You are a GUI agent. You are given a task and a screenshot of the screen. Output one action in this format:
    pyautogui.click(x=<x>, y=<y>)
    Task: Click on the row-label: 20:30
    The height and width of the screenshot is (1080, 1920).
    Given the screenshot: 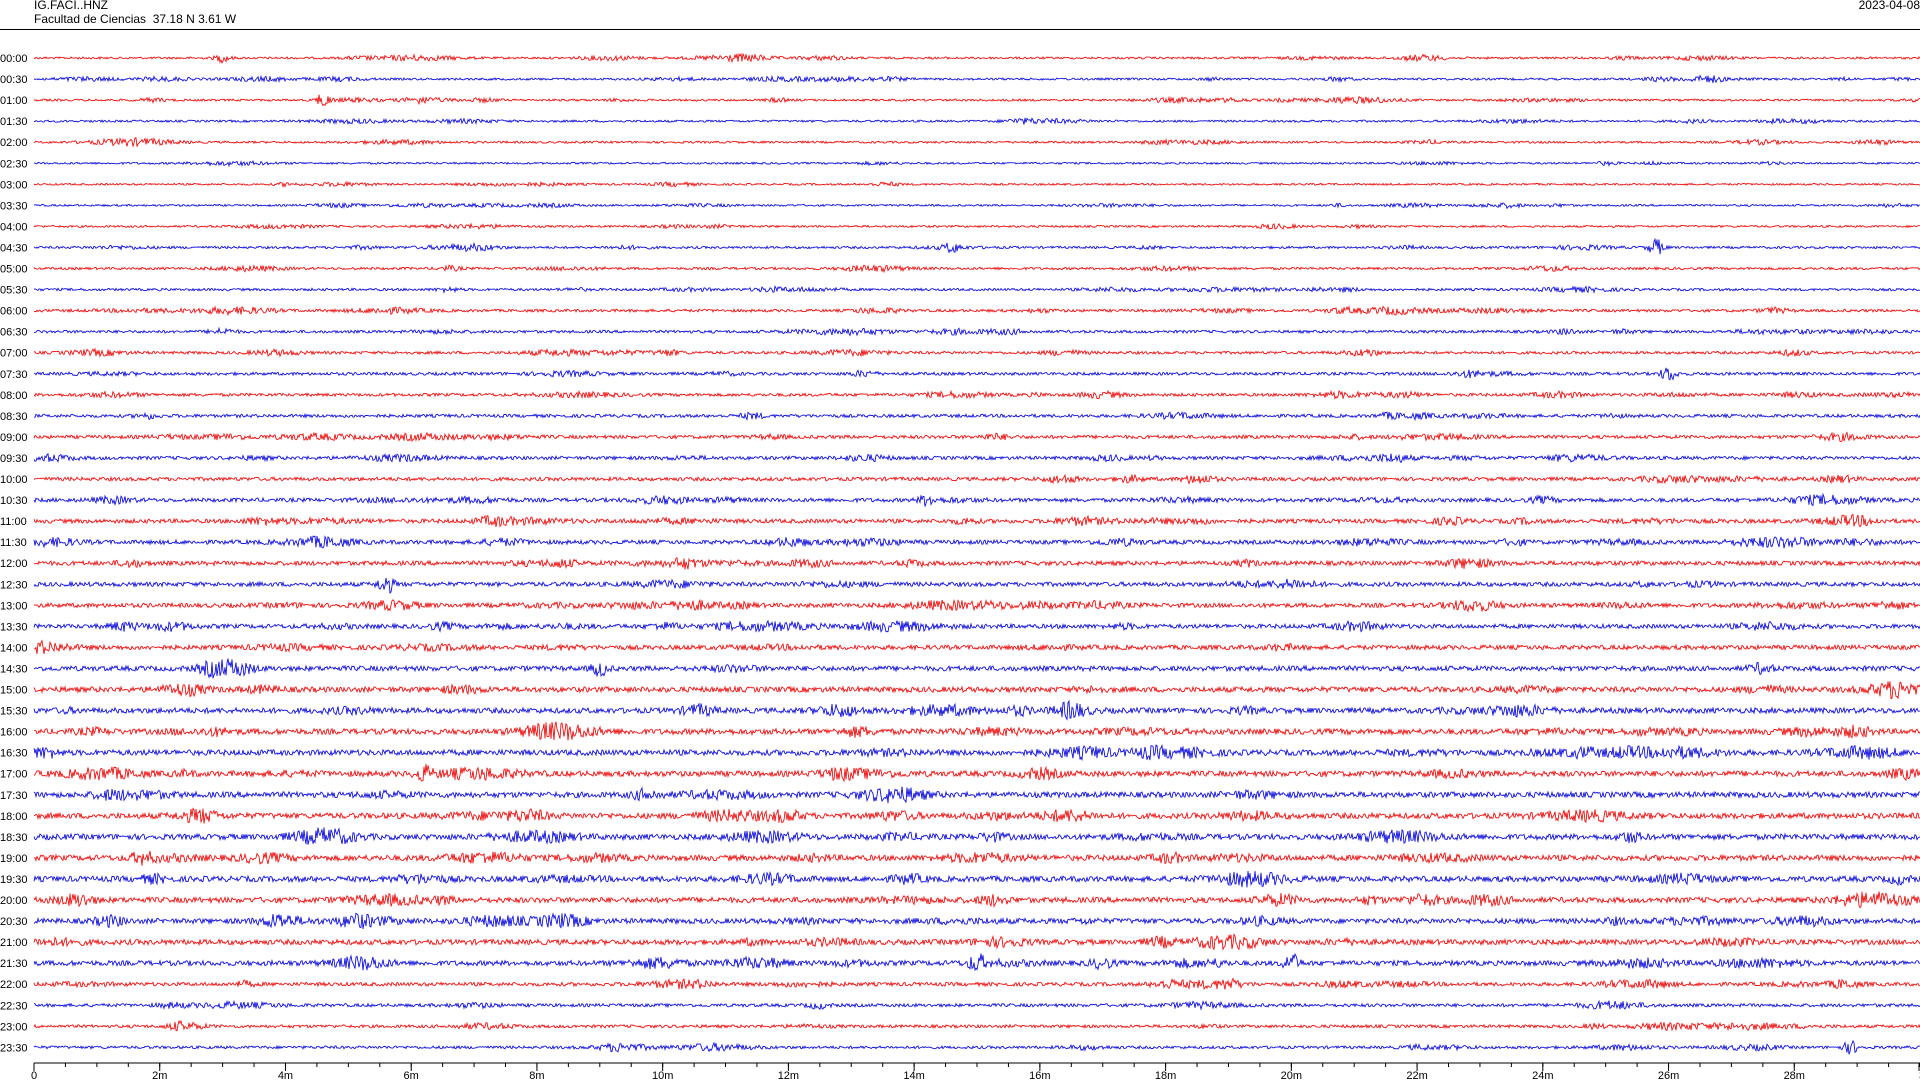 What is the action you would take?
    pyautogui.click(x=14, y=922)
    